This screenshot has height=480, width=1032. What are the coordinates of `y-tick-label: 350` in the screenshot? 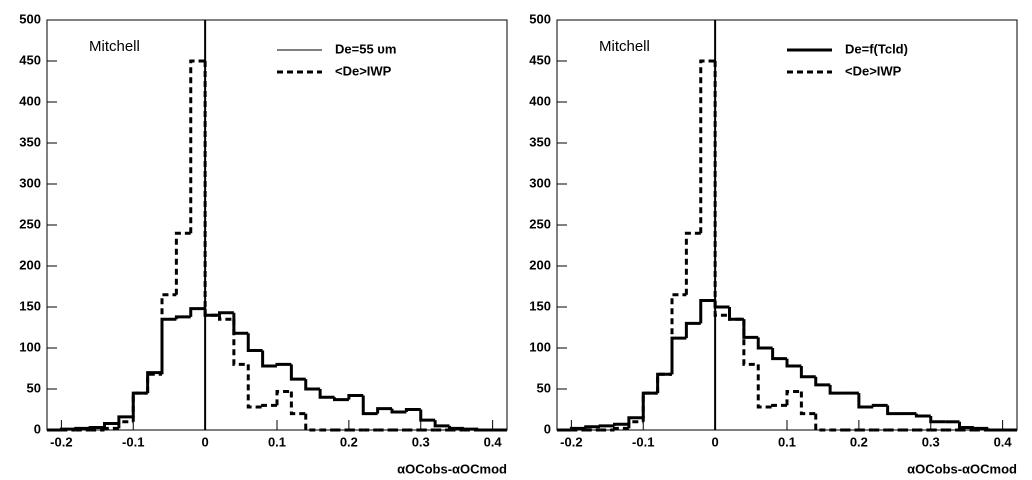 It's located at (30, 141).